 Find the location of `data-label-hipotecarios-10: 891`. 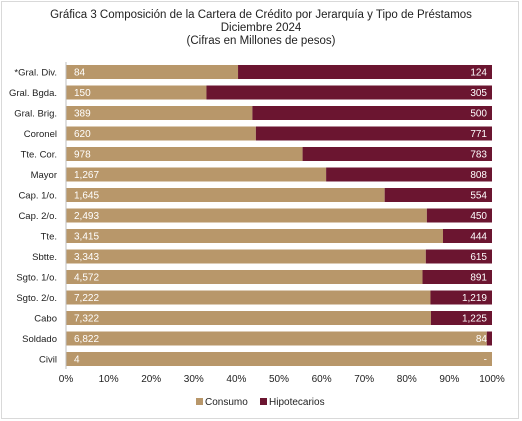

data-label-hipotecarios-10: 891 is located at coordinates (478, 278).